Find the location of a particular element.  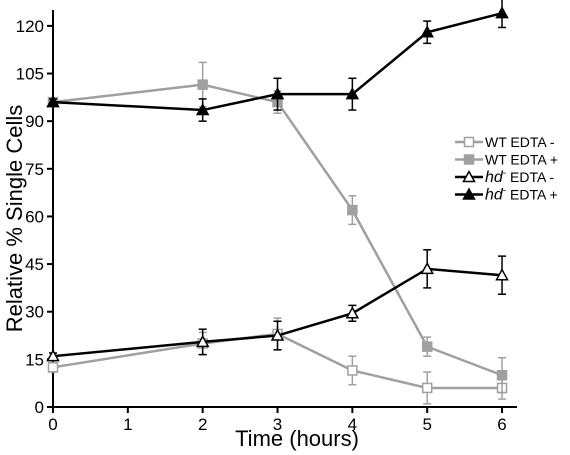

series-line is located at coordinates (277, 361).